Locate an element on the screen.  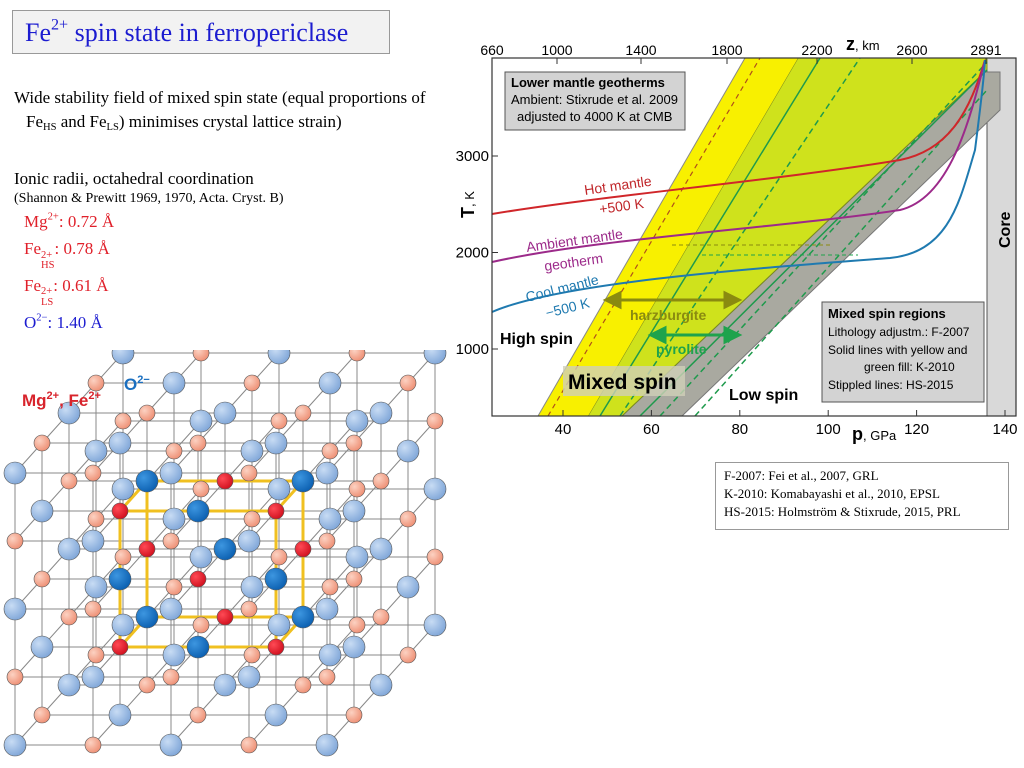
pyrolite-arrow is located at coordinates (695, 335).